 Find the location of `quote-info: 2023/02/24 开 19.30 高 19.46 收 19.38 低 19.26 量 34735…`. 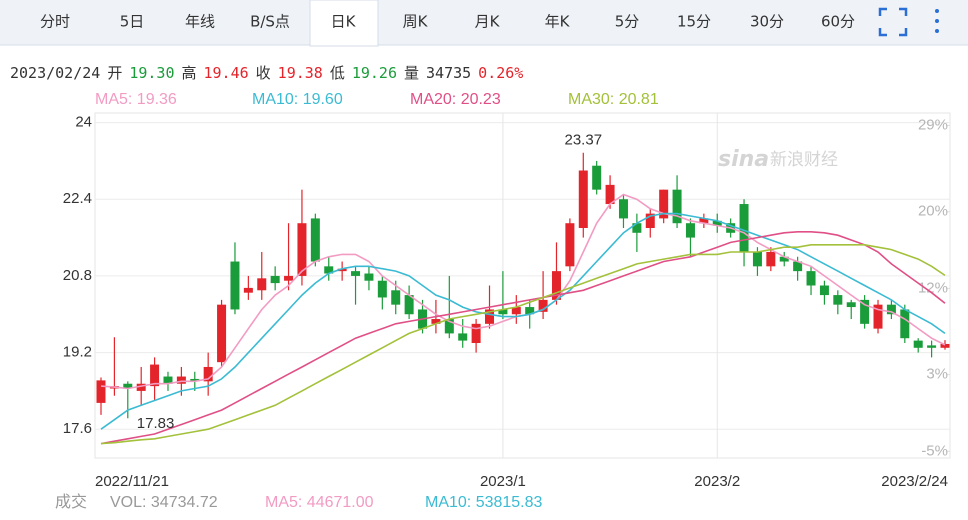

quote-info: 2023/02/24 开 19.30 高 19.46 收 19.38 低 19.26 量 34735… is located at coordinates (266, 73).